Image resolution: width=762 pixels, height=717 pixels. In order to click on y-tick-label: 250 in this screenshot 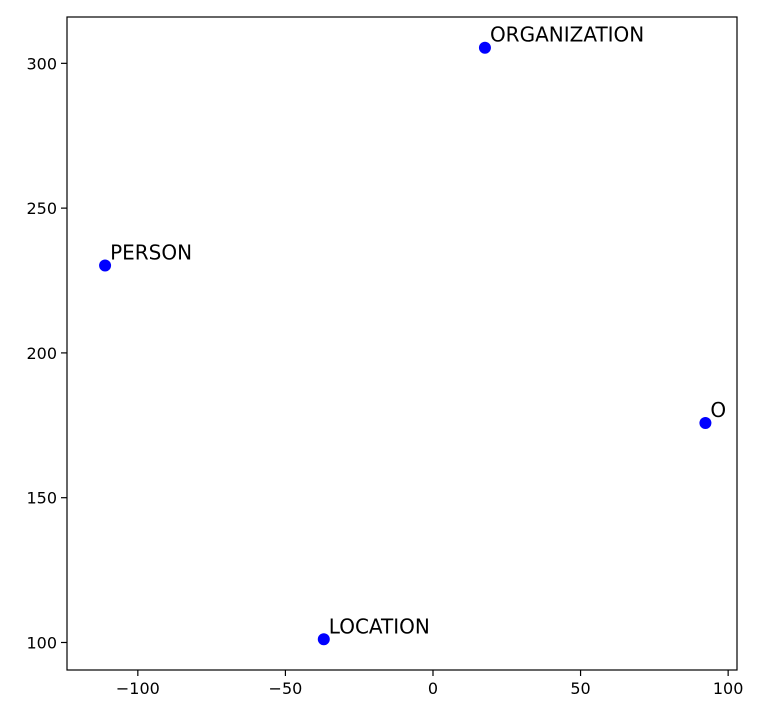, I will do `click(41, 208)`.